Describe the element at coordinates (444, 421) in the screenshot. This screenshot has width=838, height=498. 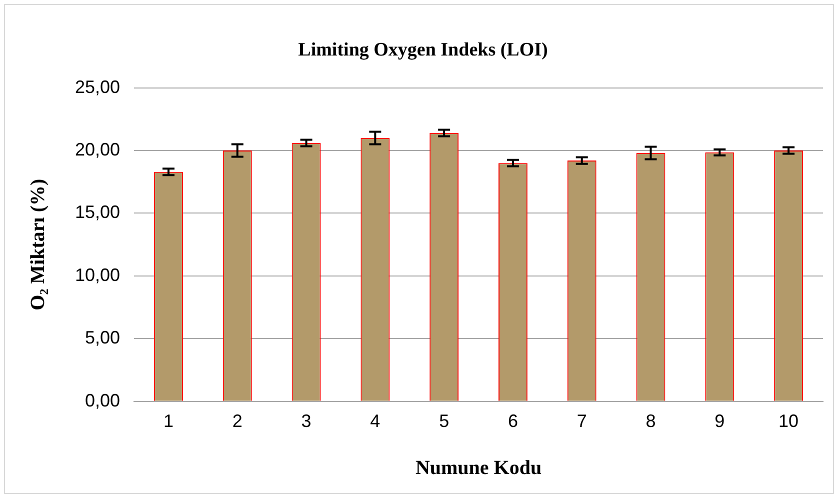
I see `x-tick-label: 5` at that location.